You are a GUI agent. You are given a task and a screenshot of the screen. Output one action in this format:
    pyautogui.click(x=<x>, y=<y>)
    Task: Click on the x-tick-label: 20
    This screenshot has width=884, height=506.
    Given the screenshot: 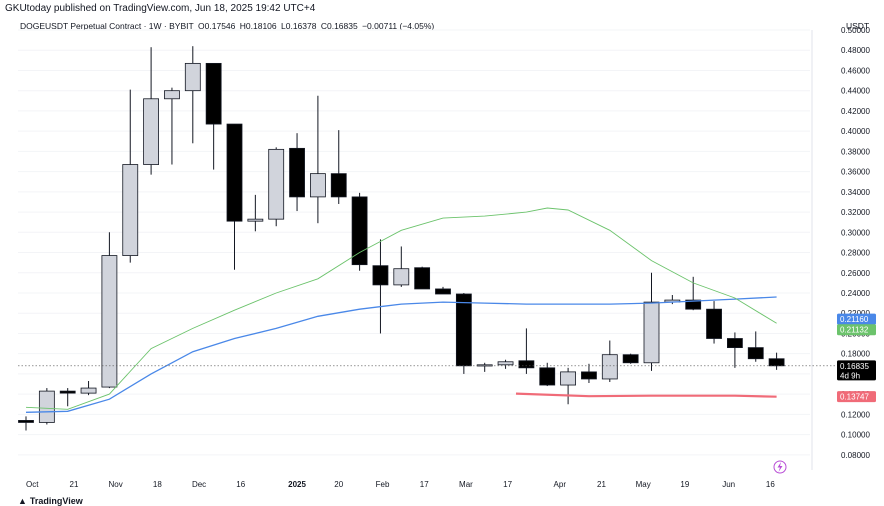 What is the action you would take?
    pyautogui.click(x=338, y=484)
    